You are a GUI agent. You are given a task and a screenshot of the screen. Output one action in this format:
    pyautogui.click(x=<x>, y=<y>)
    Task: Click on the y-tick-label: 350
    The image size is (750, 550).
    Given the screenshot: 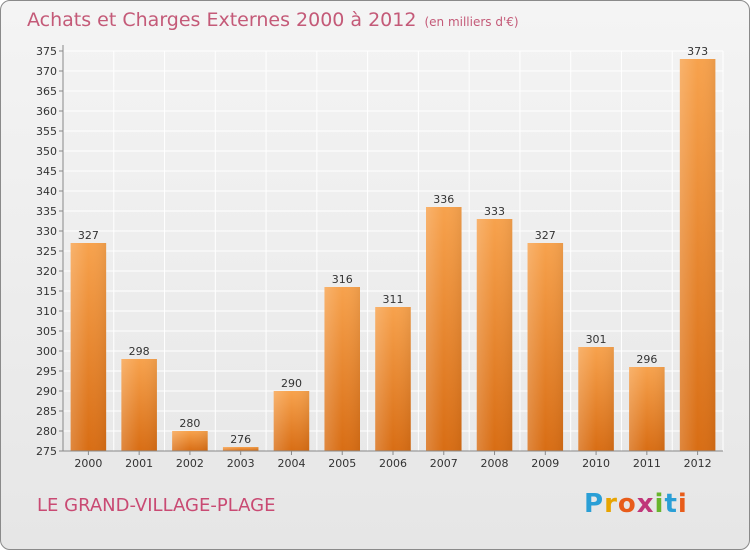 What is the action you would take?
    pyautogui.click(x=46, y=151)
    